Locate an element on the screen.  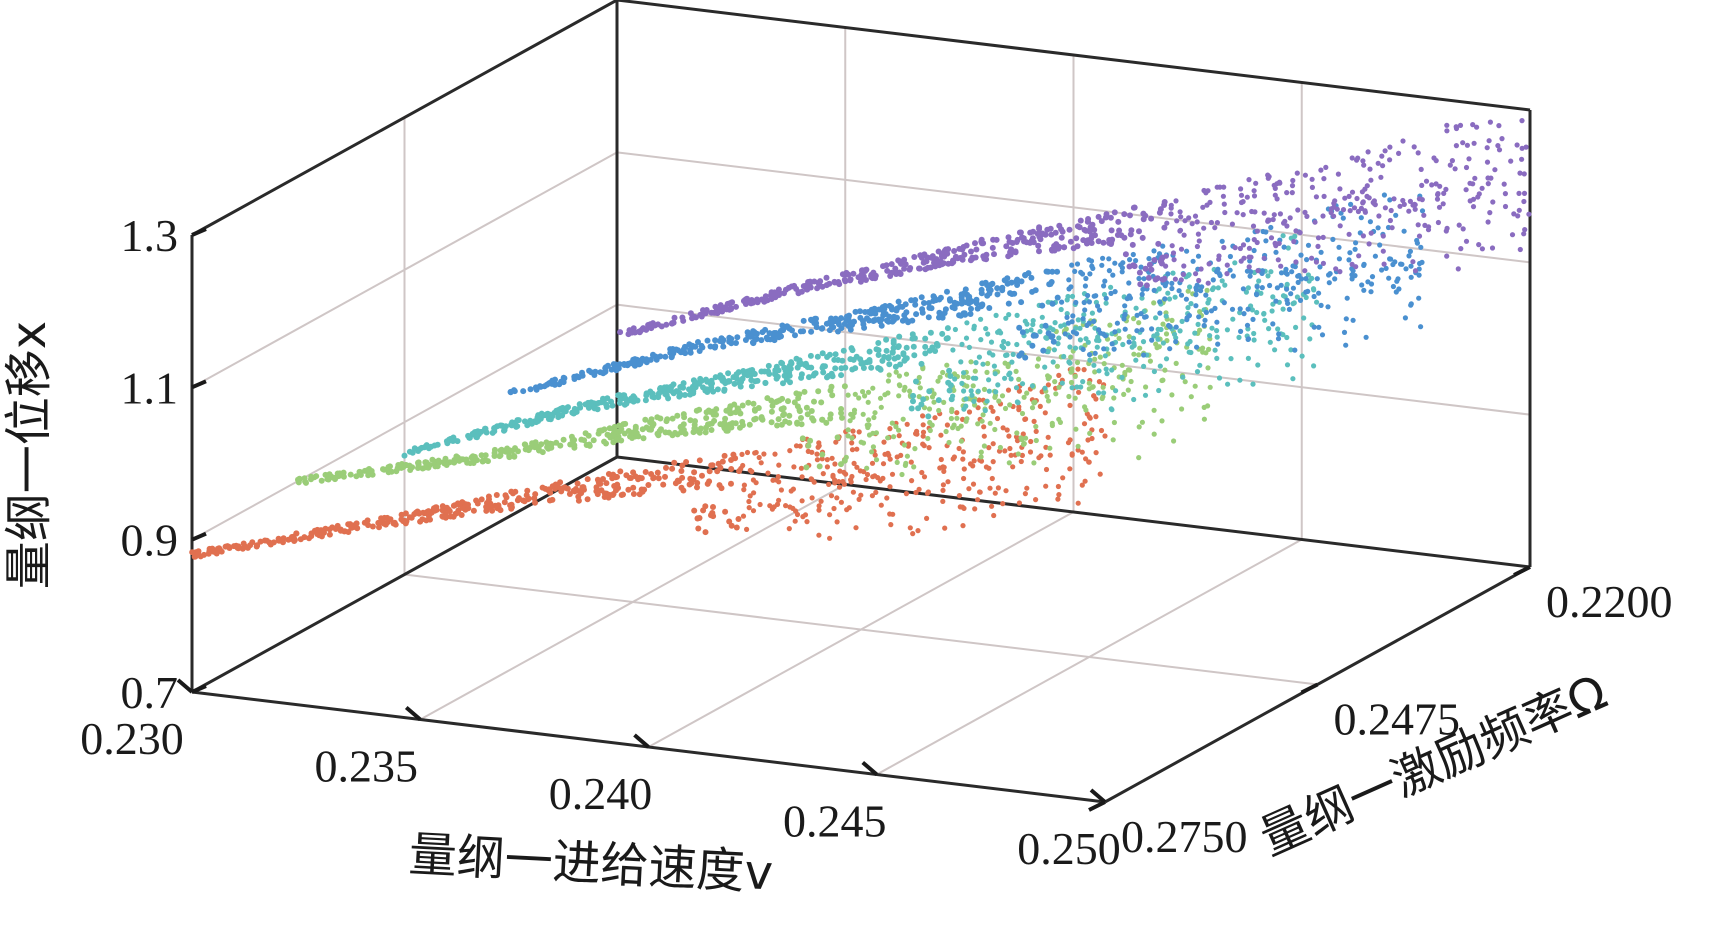
z-tick-label: 1.3 is located at coordinates (150, 235).